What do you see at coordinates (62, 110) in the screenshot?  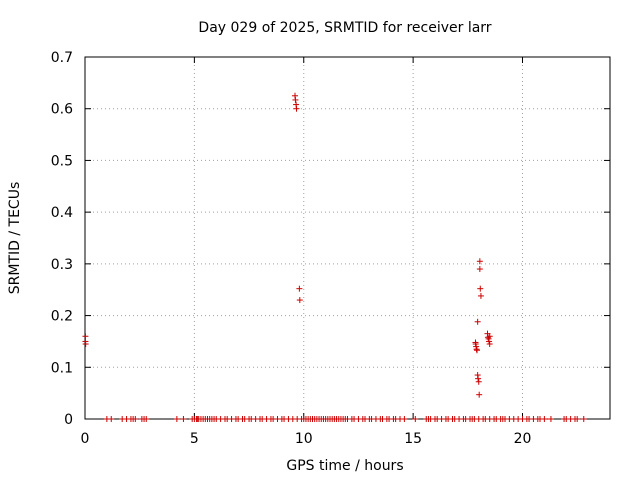 I see `y-tick-label: 0.6` at bounding box center [62, 110].